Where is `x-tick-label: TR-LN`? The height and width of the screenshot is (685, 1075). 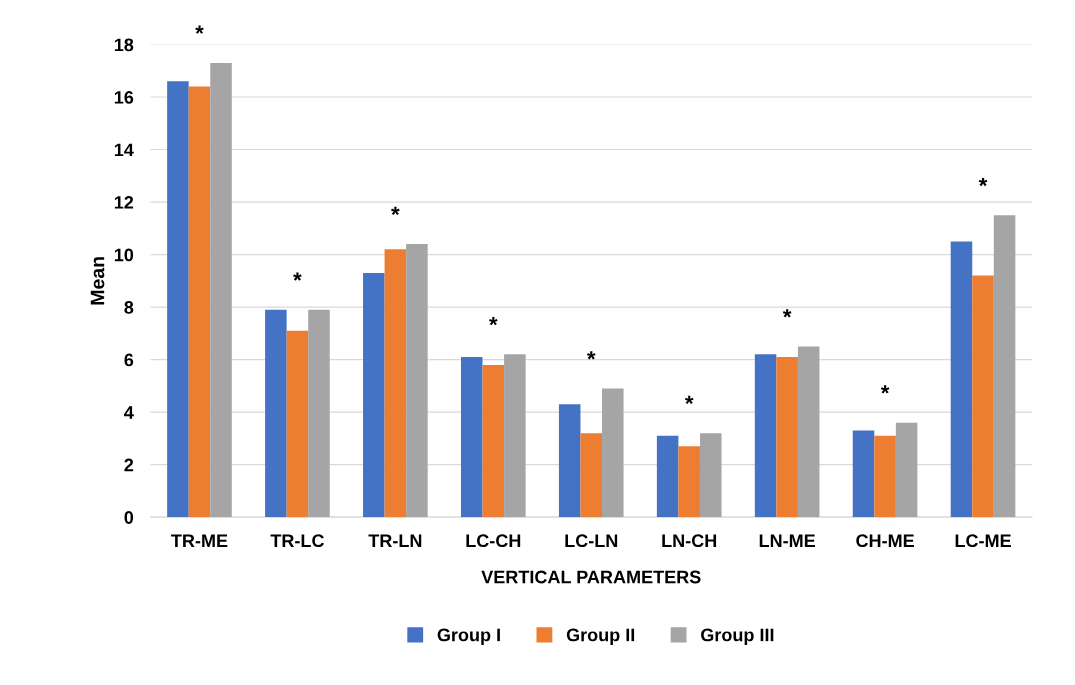
x-tick-label: TR-LN is located at coordinates (395, 540).